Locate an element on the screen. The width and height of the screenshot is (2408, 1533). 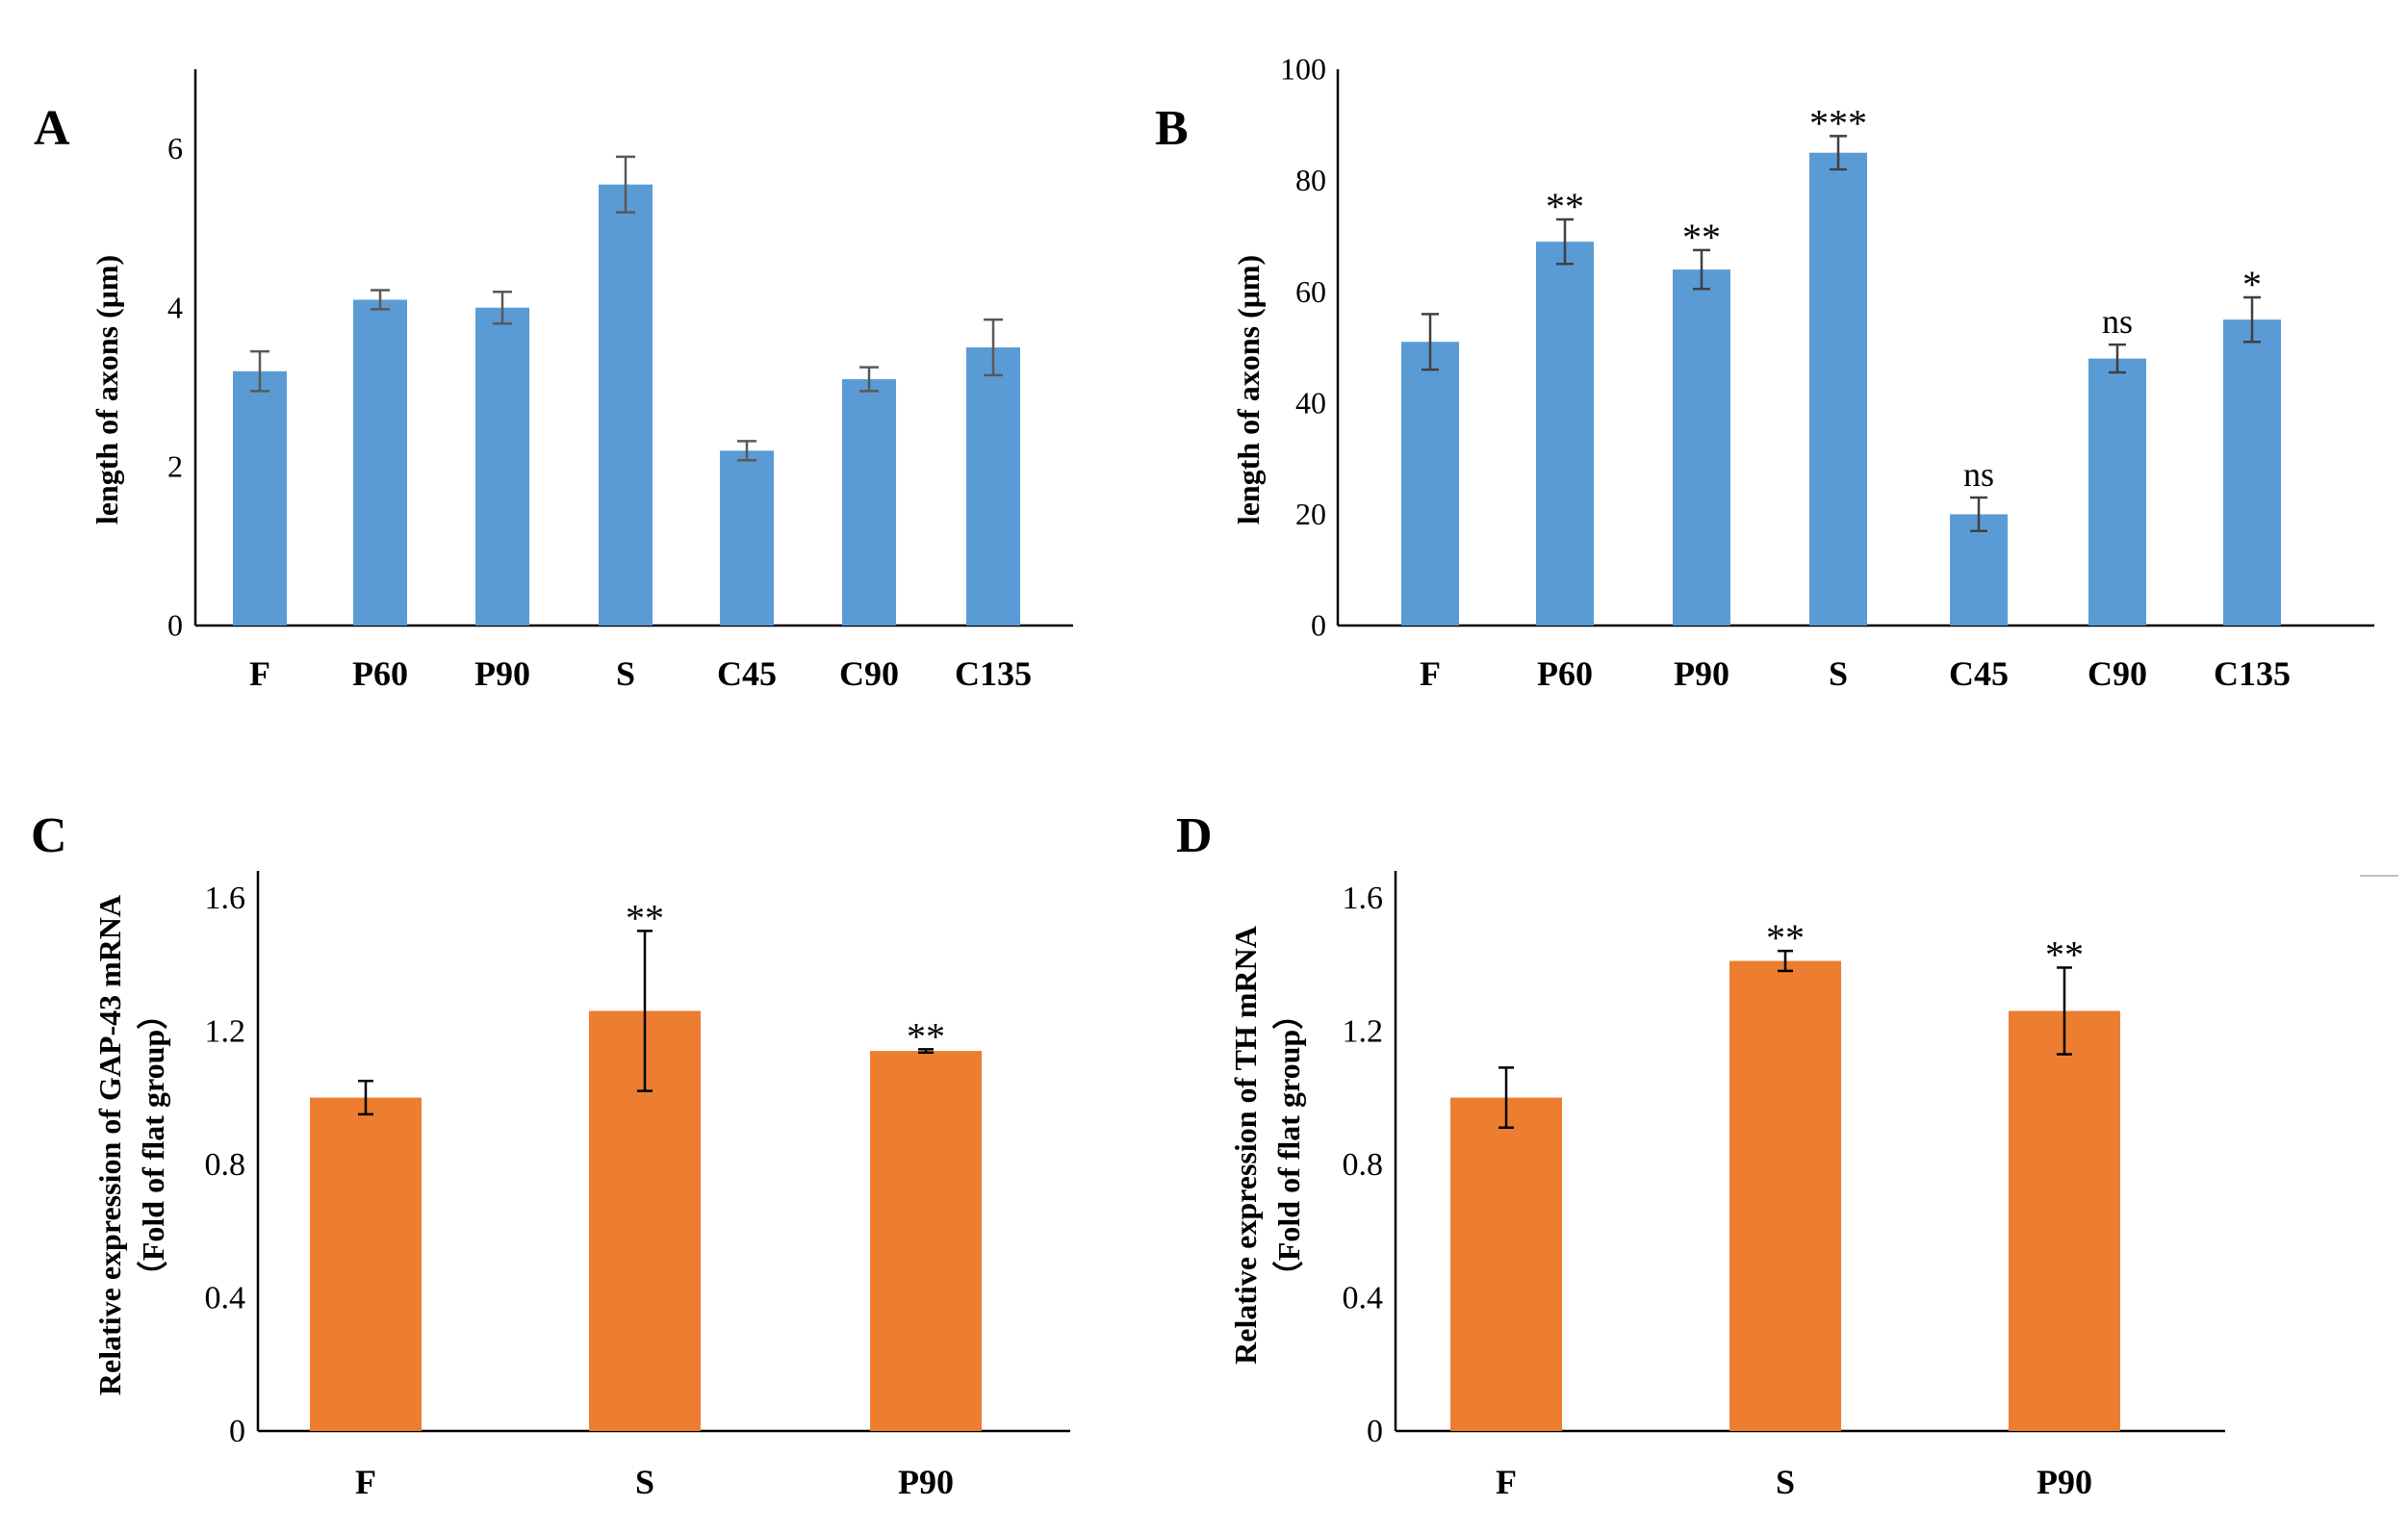
bar-a-c90 is located at coordinates (869, 502).